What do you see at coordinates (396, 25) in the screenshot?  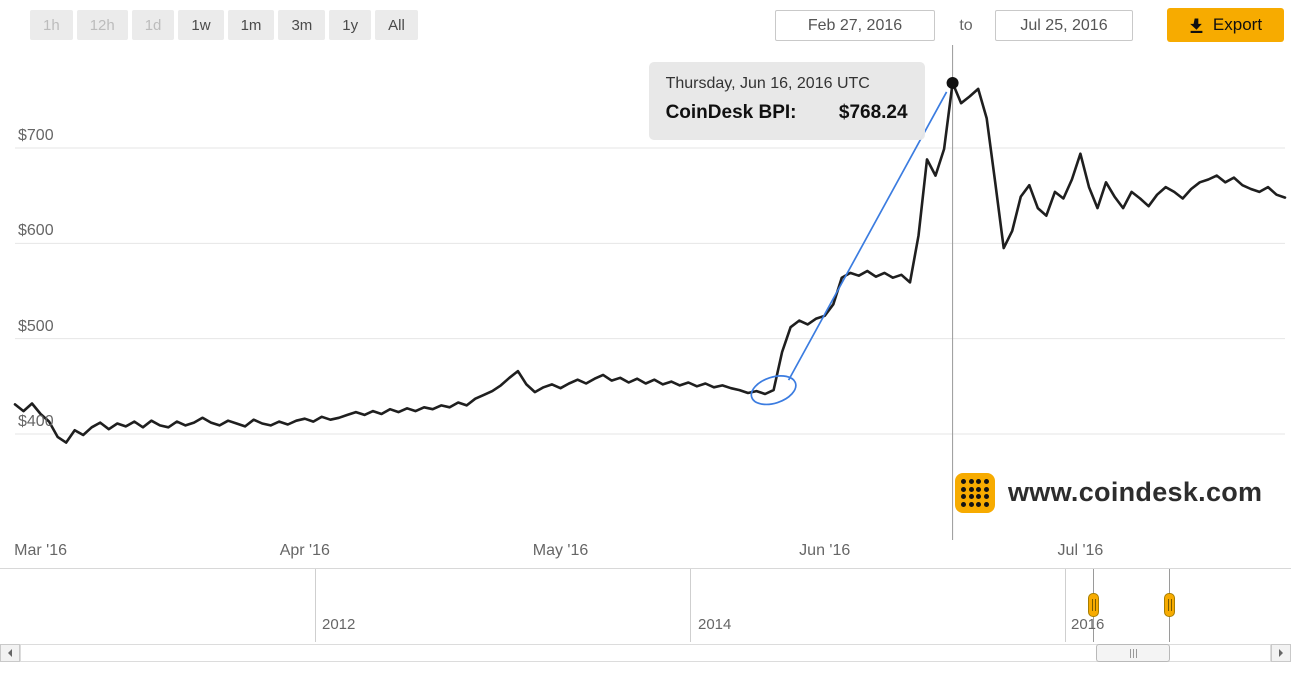 I see `range-button-all: All` at bounding box center [396, 25].